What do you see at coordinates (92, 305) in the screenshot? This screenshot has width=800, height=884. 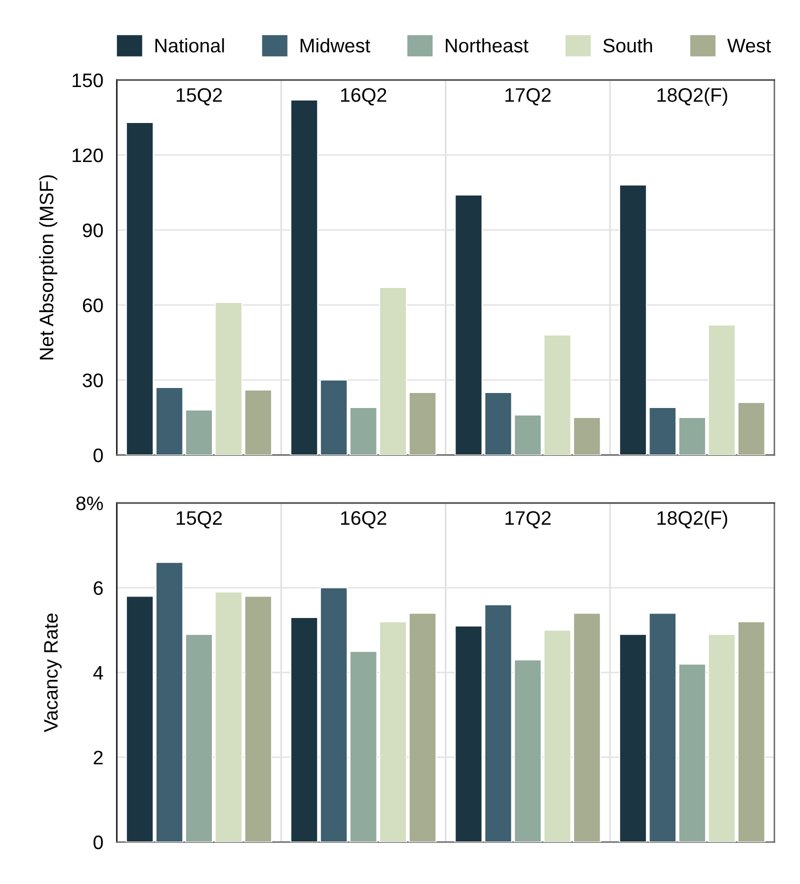 I see `y-tick-label: 60` at bounding box center [92, 305].